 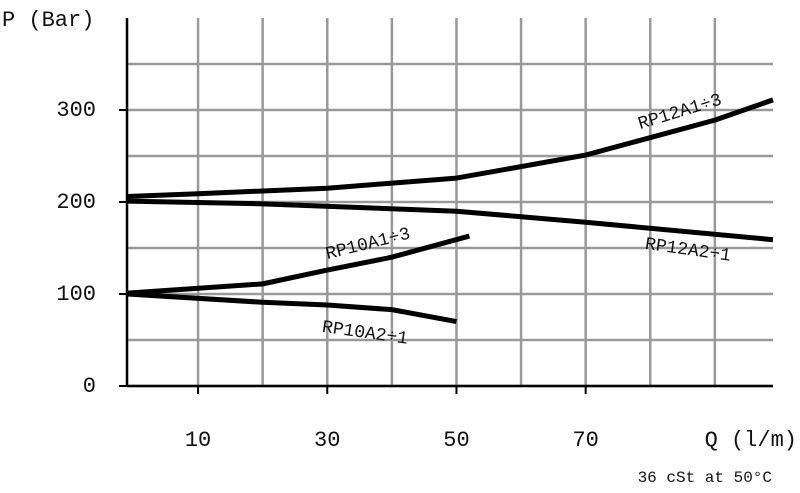 I want to click on y-tick-label: 300, so click(x=76, y=110).